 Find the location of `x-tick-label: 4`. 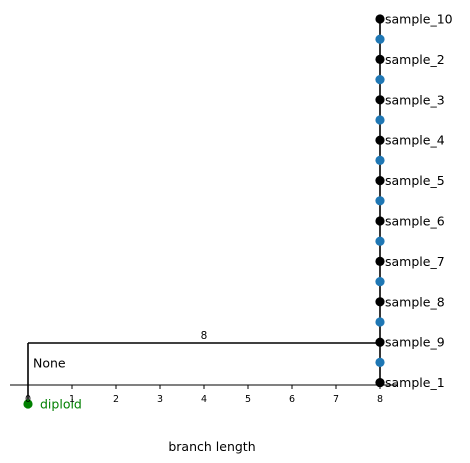

x-tick-label: 4 is located at coordinates (204, 399).